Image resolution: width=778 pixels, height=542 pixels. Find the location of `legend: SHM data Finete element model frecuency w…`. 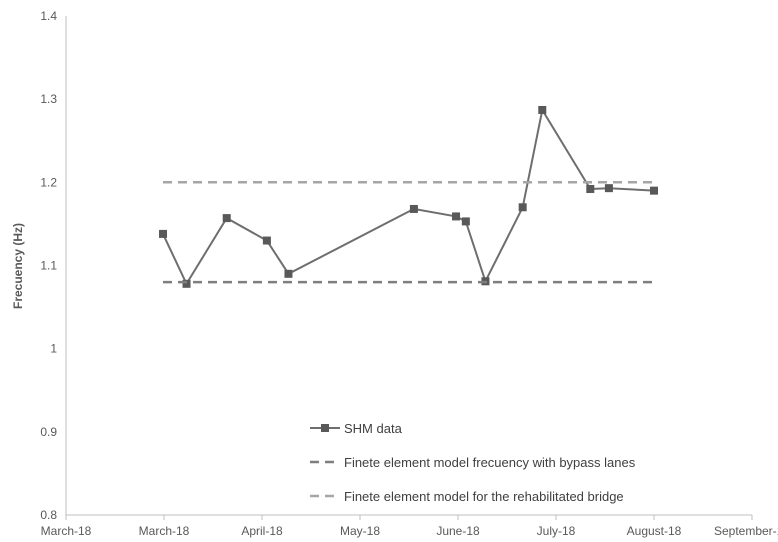

legend: SHM data Finete element model frecuency w… is located at coordinates (473, 462).